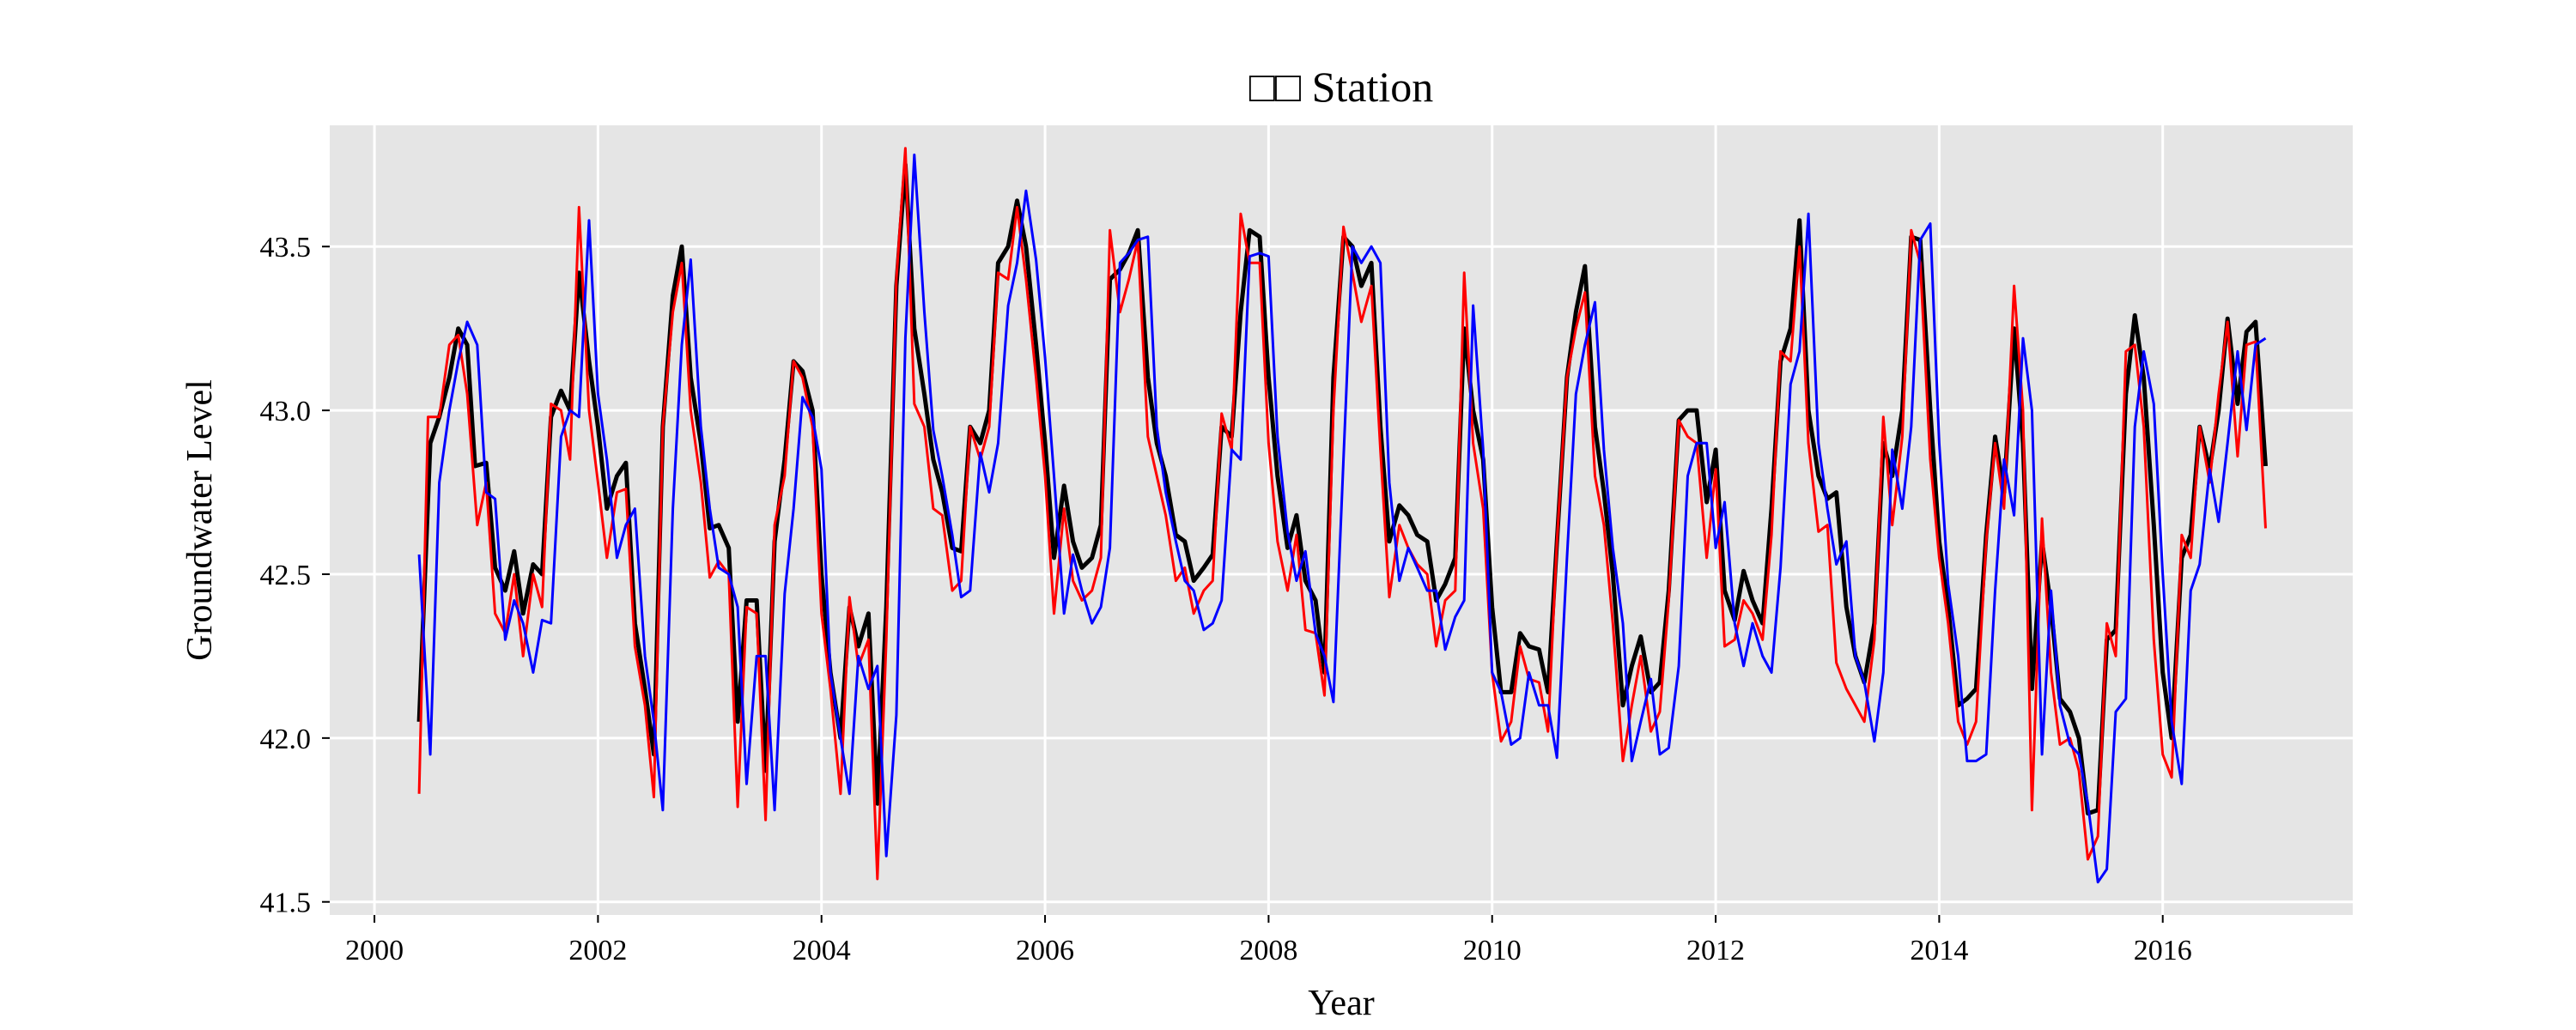  Describe the element at coordinates (286, 411) in the screenshot. I see `y-tick-label: 43.0` at that location.